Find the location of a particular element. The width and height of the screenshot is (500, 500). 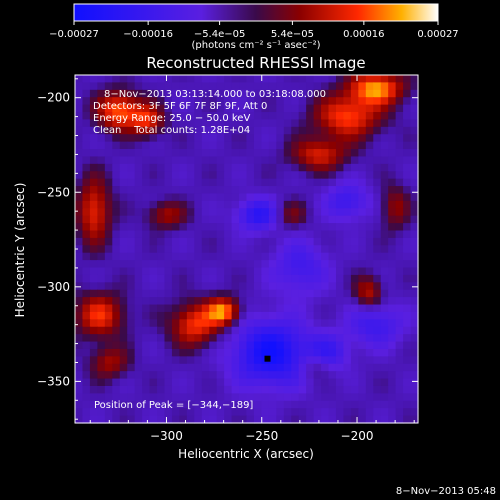

colorbar is located at coordinates (256, 12).